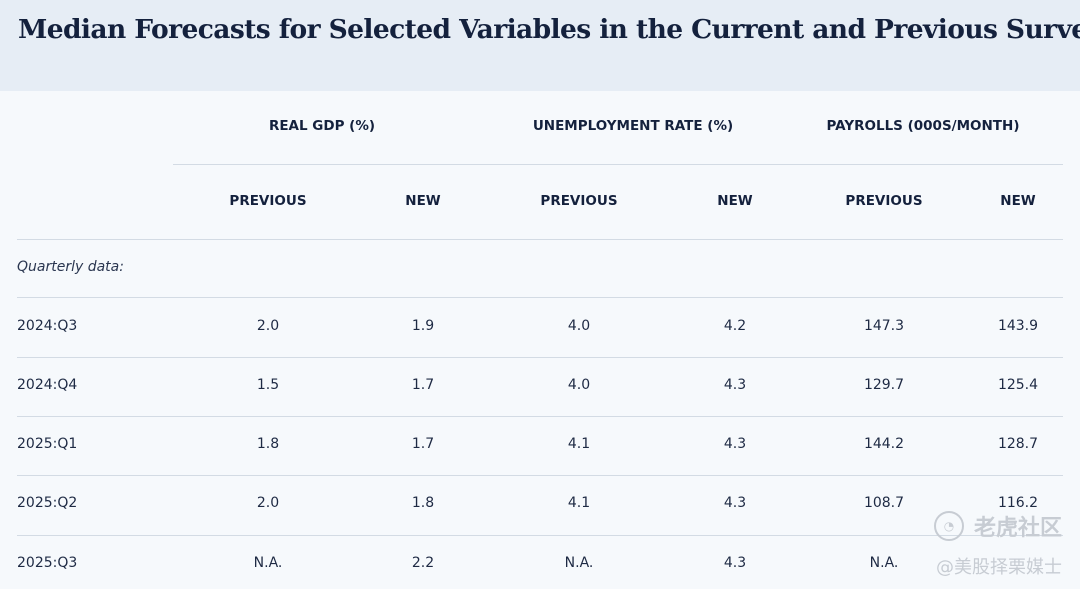 The image size is (1080, 589). Describe the element at coordinates (268, 385) in the screenshot. I see `cell-gdp-previous: 1.5` at that location.